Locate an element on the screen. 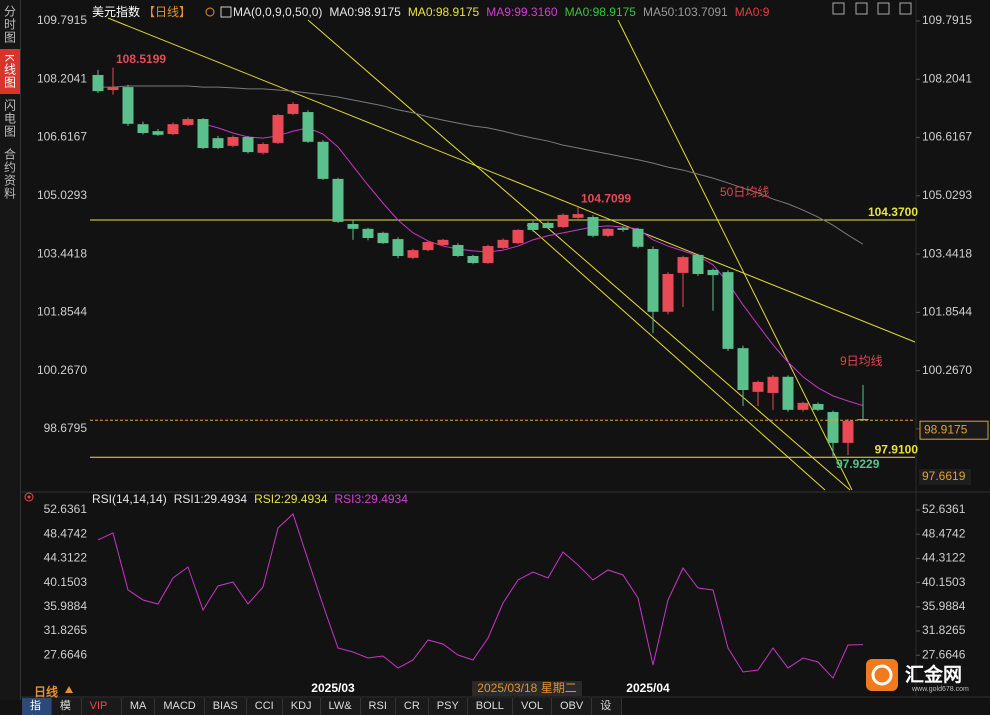 The width and height of the screenshot is (990, 715). crosshair-label: 2025/03/18 星期二 is located at coordinates (526, 688).